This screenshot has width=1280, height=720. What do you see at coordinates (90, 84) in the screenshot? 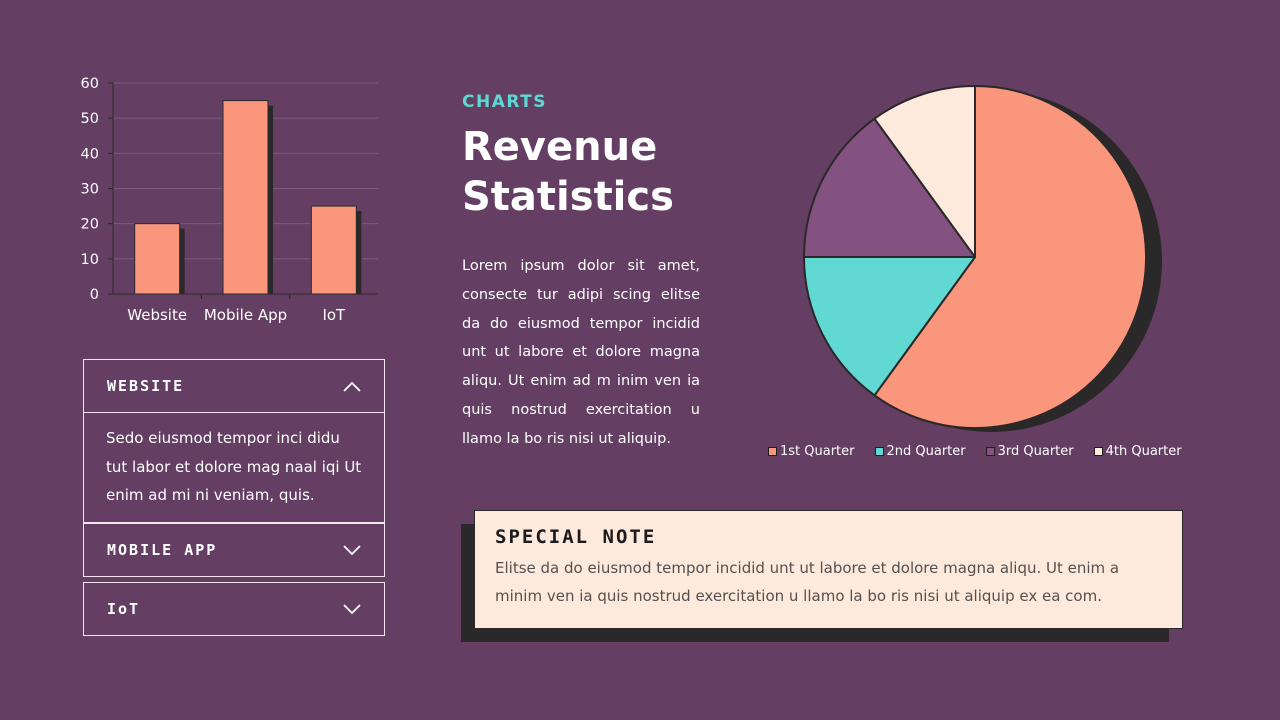
I see `y-tick-label: 60` at bounding box center [90, 84].